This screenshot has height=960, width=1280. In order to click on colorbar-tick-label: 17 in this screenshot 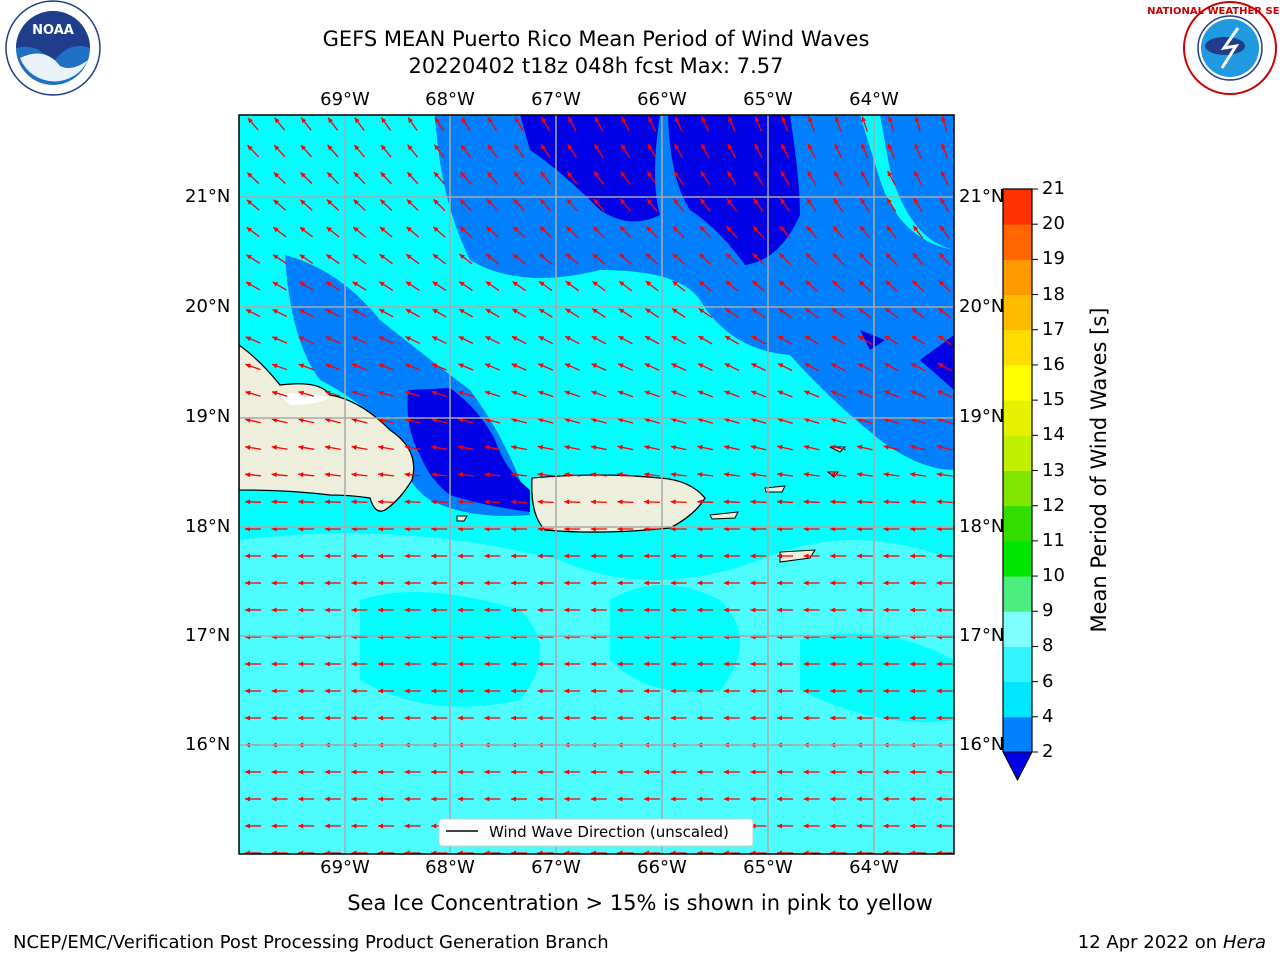, I will do `click(1053, 329)`.